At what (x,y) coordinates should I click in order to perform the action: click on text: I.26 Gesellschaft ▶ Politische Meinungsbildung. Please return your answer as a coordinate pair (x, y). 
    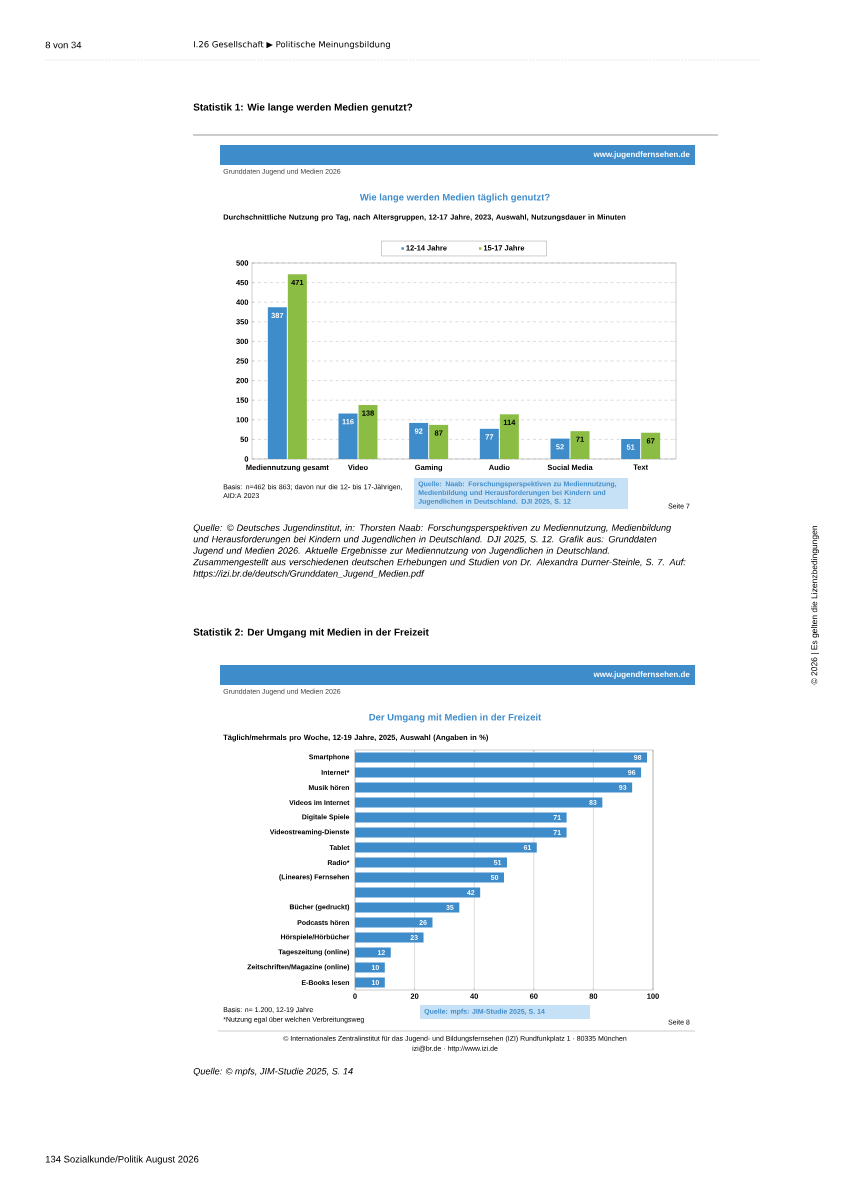
    Looking at the image, I should click on (292, 45).